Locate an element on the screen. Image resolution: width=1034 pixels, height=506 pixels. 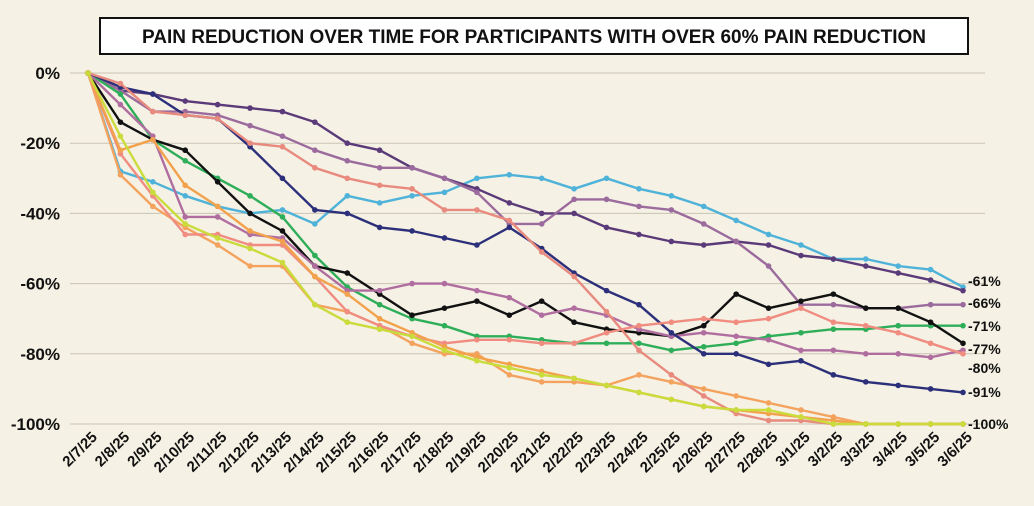
y-tick-label: 0% is located at coordinates (47, 73).